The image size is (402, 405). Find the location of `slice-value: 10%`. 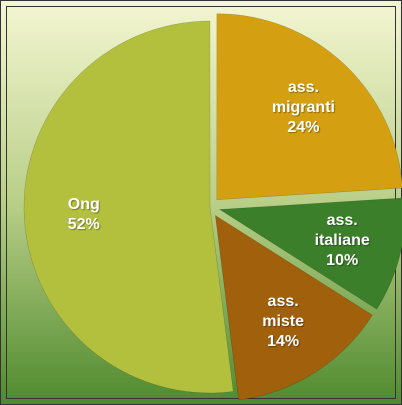

slice-value: 10% is located at coordinates (342, 260).